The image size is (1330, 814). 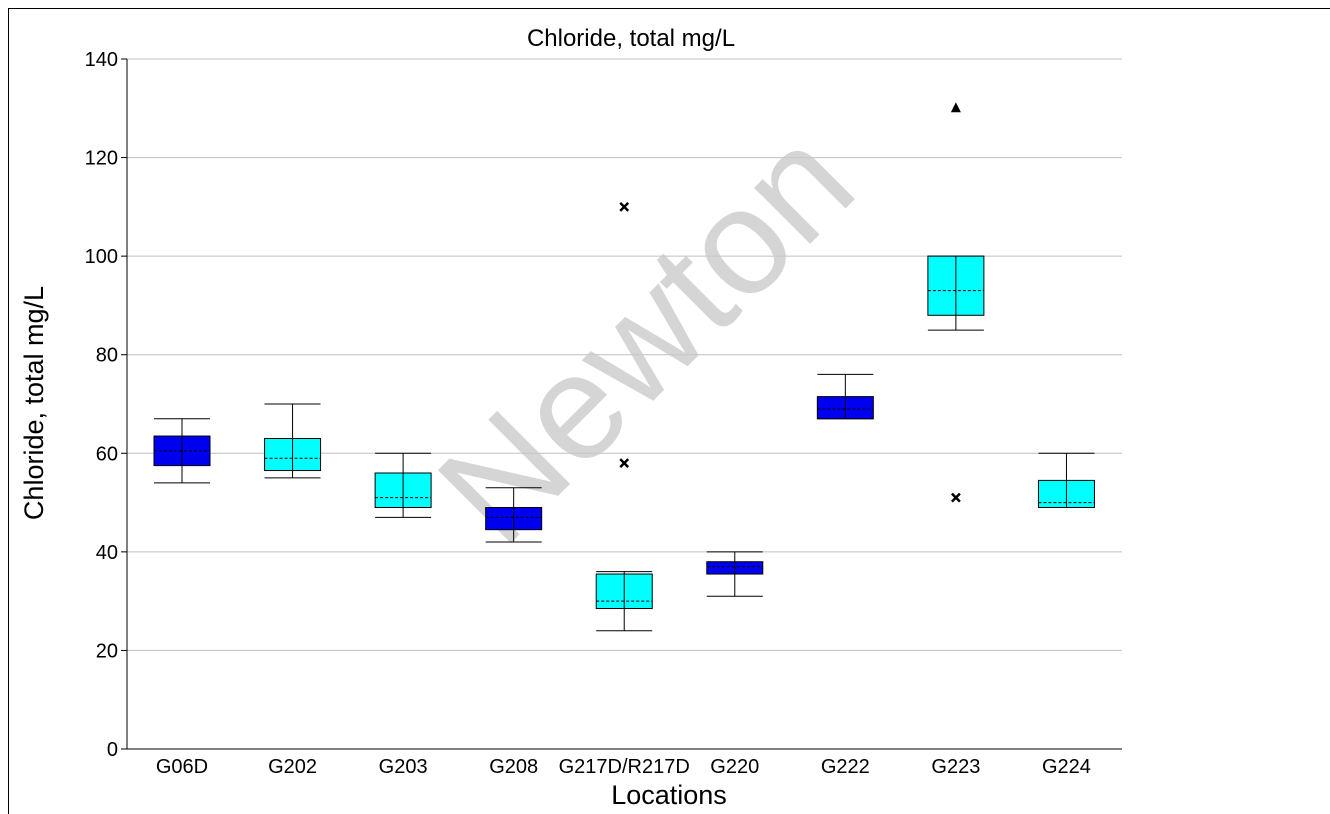 What do you see at coordinates (956, 302) in the screenshot?
I see `box-g223` at bounding box center [956, 302].